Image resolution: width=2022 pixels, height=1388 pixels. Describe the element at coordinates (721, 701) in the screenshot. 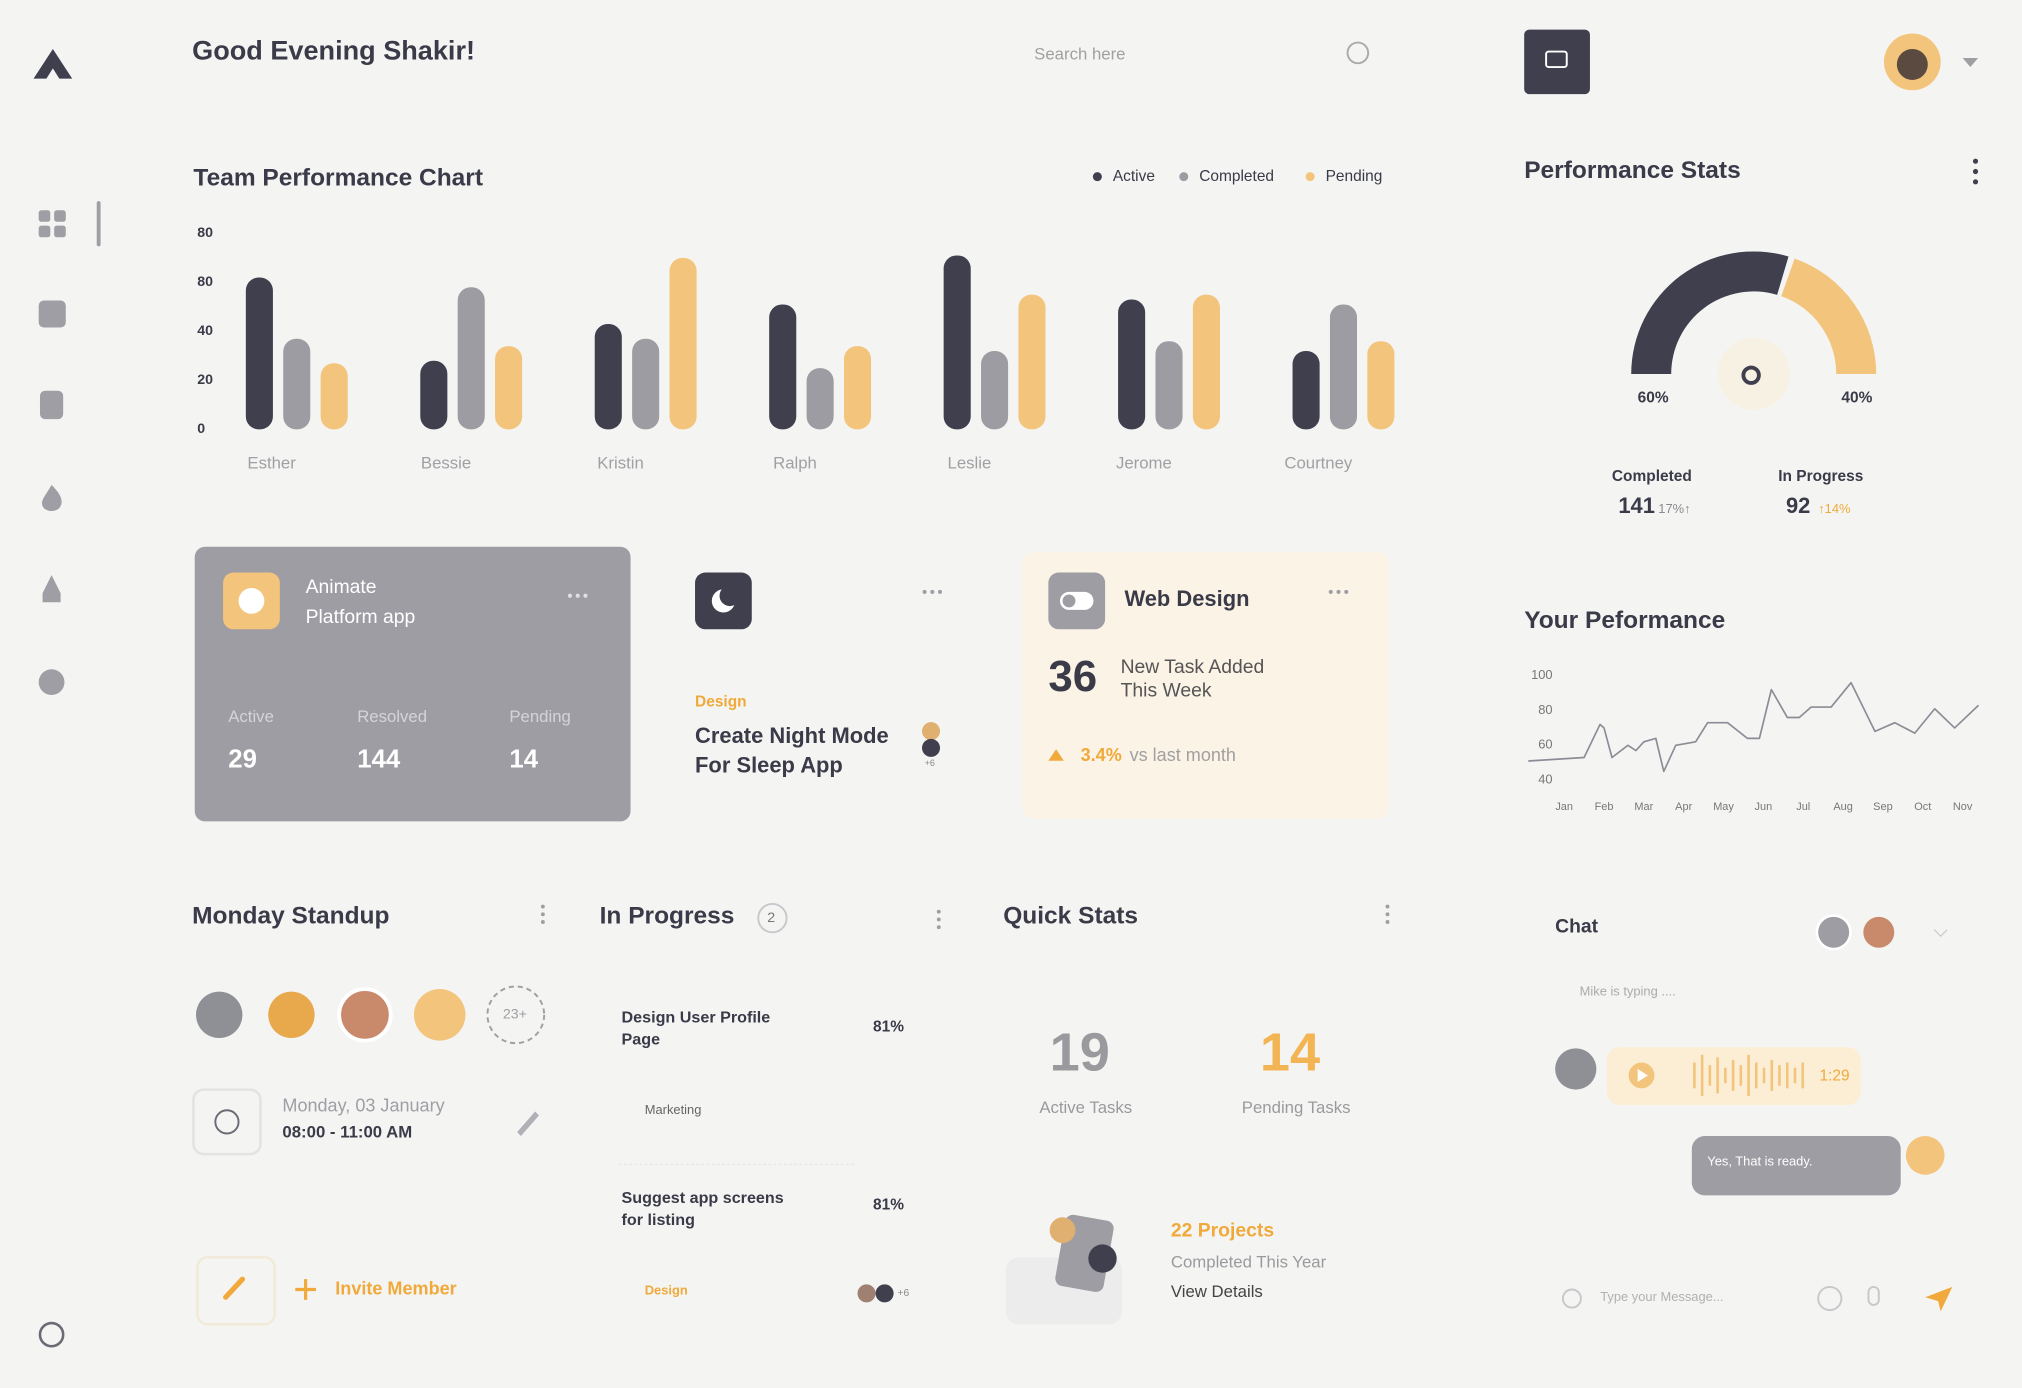

I see `card-tag: Design` at that location.